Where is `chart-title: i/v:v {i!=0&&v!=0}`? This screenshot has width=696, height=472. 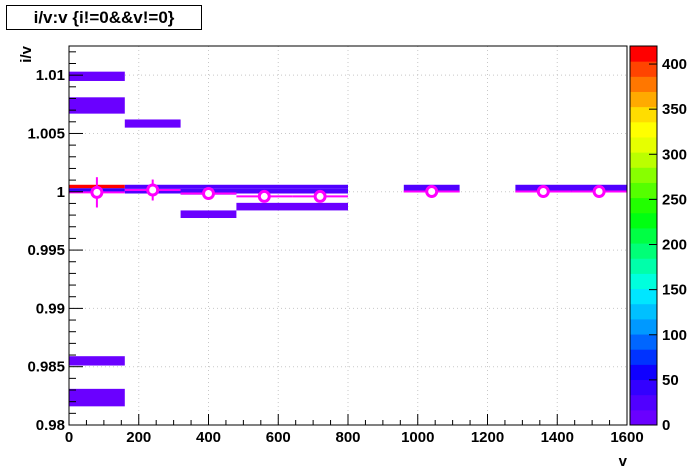 chart-title: i/v:v {i!=0&&v!=0} is located at coordinates (104, 17).